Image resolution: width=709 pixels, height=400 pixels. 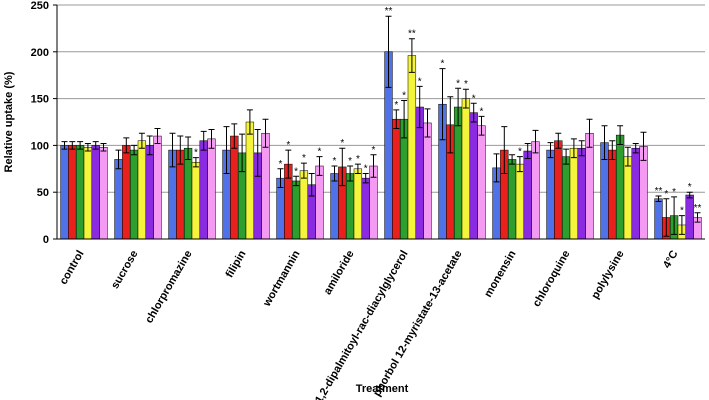 I want to click on x-axis-title: Treatment, so click(x=382, y=389).